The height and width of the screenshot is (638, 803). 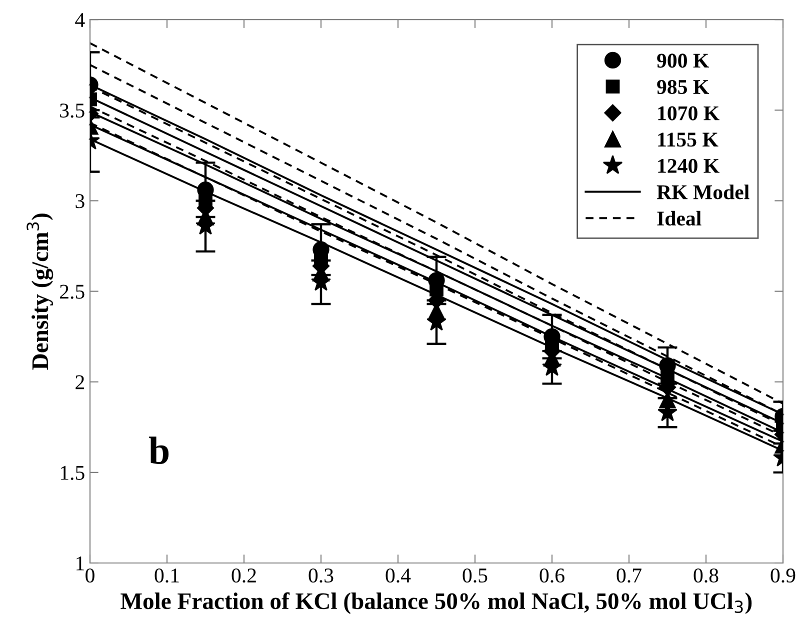 What do you see at coordinates (703, 192) in the screenshot?
I see `legend-label: RK Model` at bounding box center [703, 192].